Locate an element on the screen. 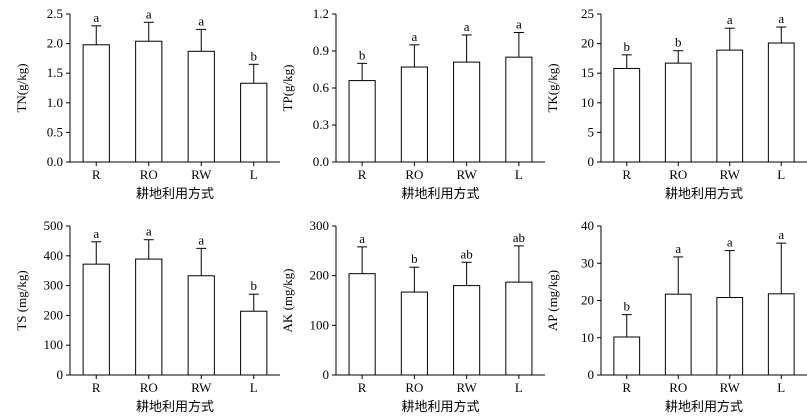 The image size is (807, 419). y-tick-label: 1.0 is located at coordinates (55, 102).